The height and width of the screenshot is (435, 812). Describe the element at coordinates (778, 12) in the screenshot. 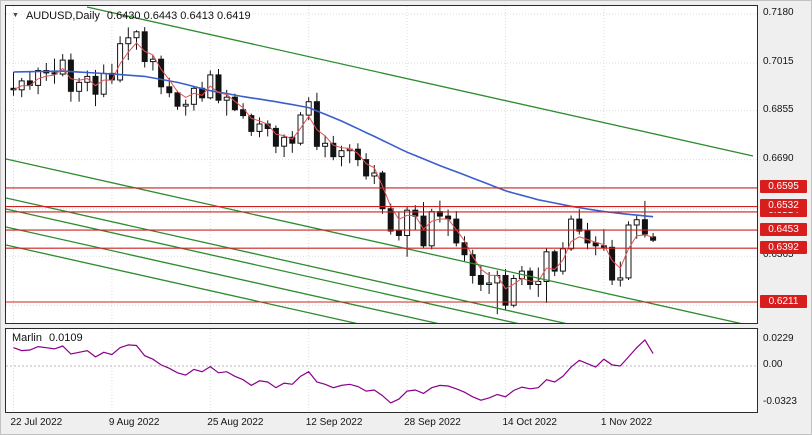

I see `price-tick-label: 0.7180` at that location.